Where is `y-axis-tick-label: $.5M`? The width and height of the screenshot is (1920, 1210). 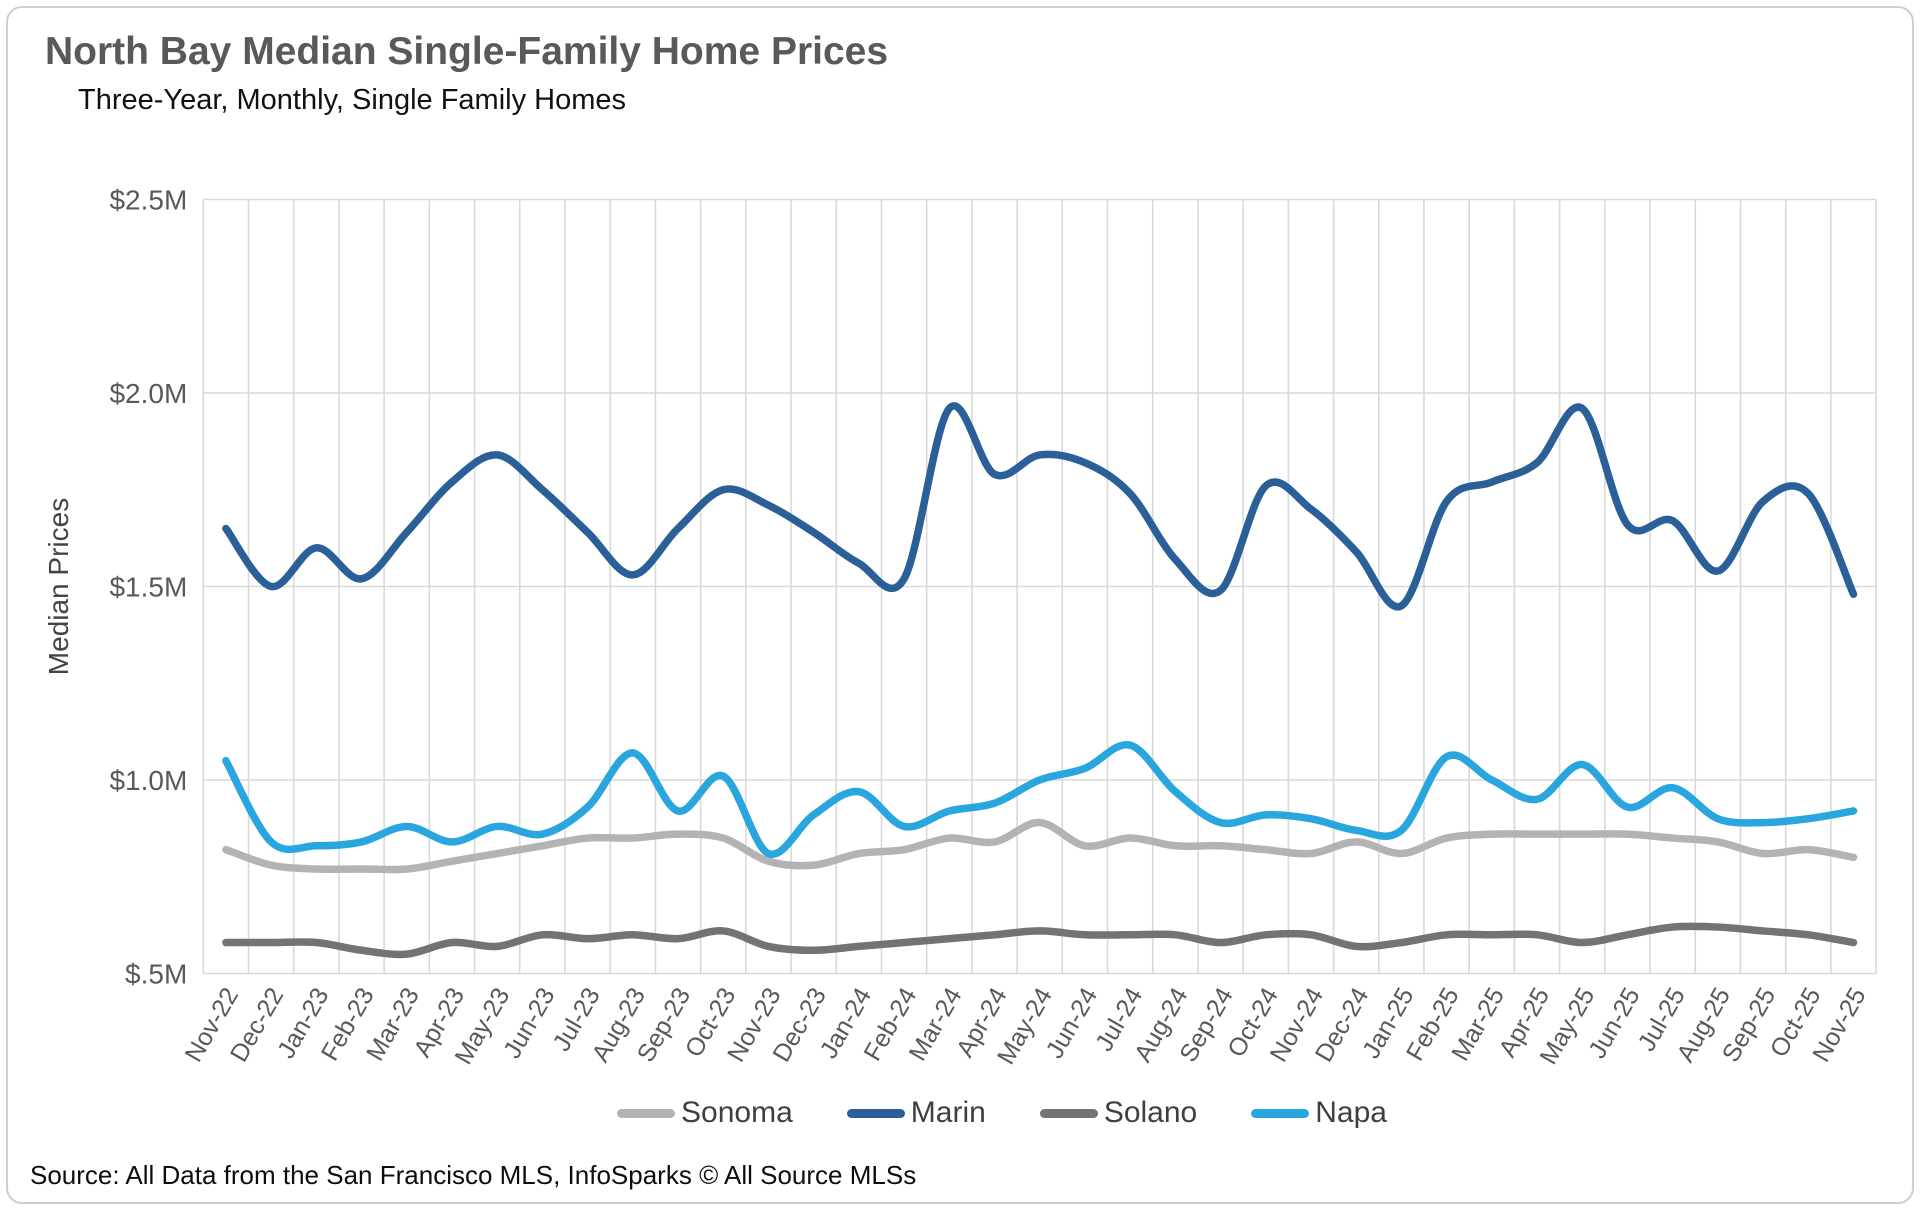 y-axis-tick-label: $.5M is located at coordinates (156, 974).